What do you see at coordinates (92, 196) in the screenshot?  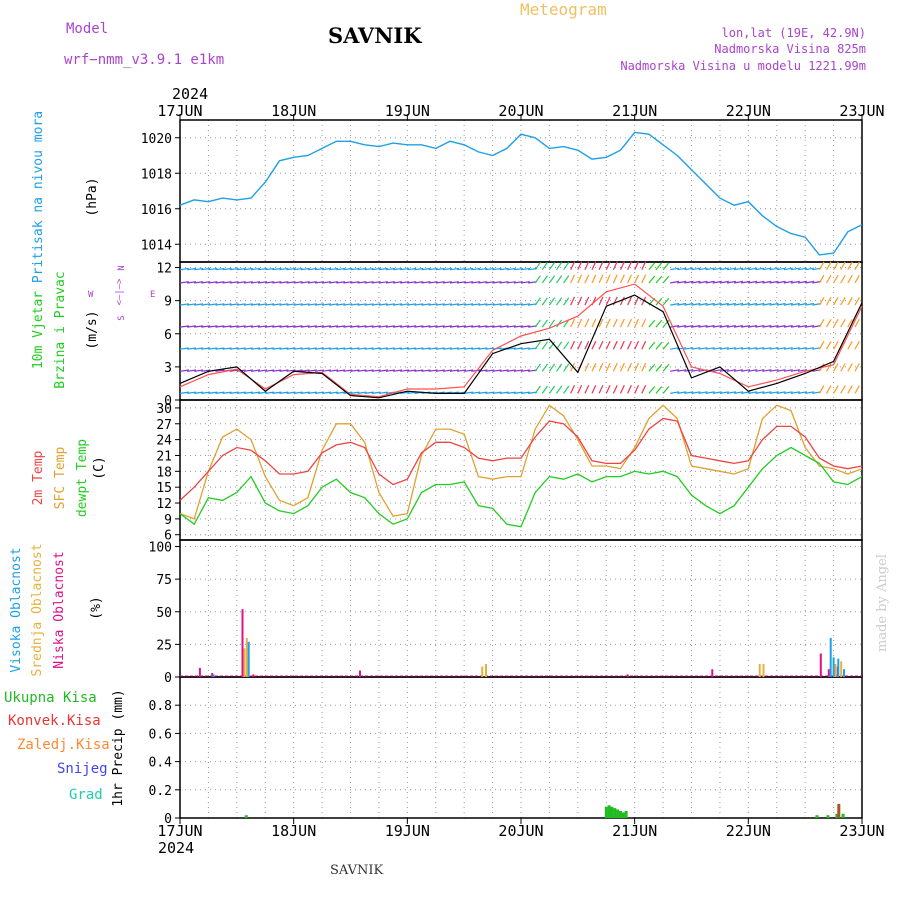 I see `pressure-unit: (hPa)` at bounding box center [92, 196].